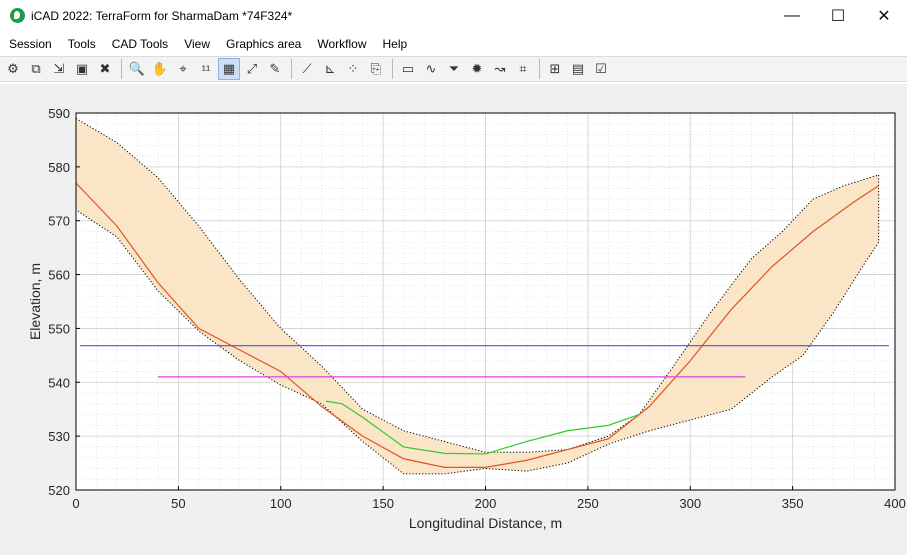 This screenshot has width=907, height=560. I want to click on y-tick-label: 550, so click(59, 328).